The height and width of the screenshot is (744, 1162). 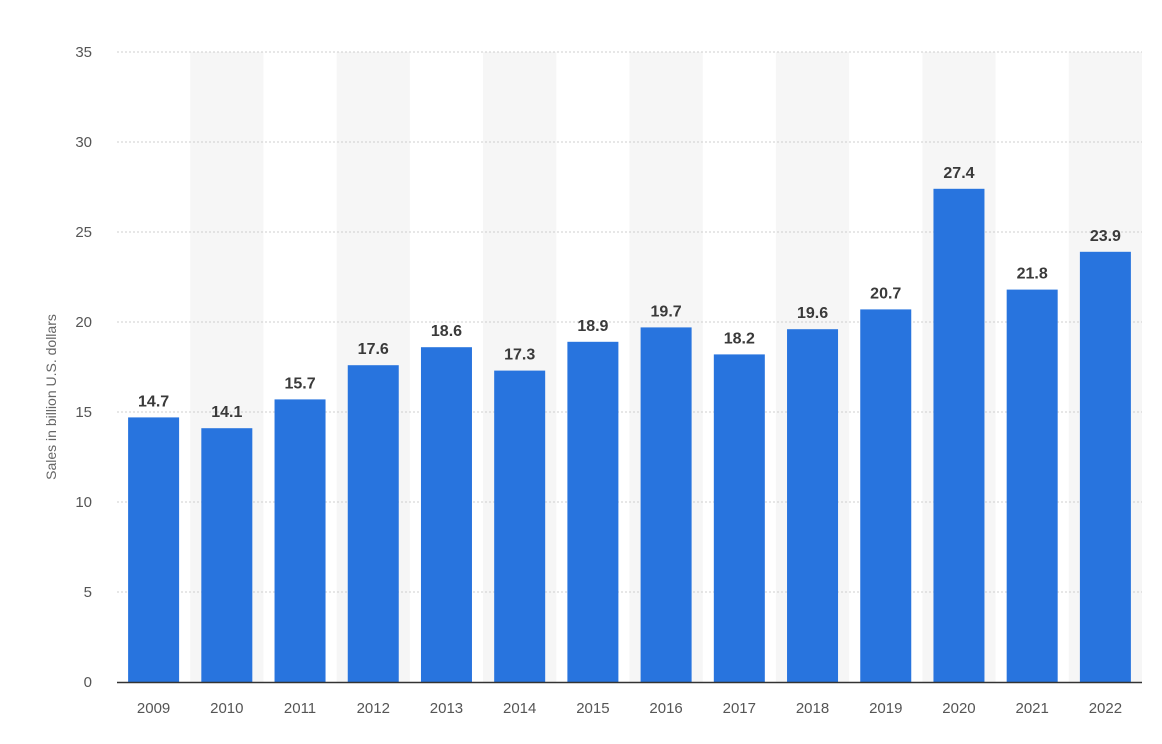 What do you see at coordinates (885, 708) in the screenshot?
I see `x-tick-label: 2019` at bounding box center [885, 708].